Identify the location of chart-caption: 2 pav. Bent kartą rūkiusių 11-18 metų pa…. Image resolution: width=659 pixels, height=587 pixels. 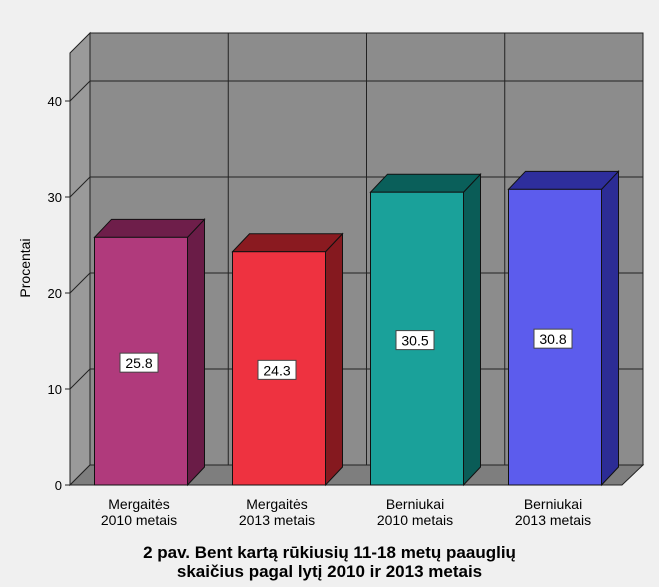
(329, 562).